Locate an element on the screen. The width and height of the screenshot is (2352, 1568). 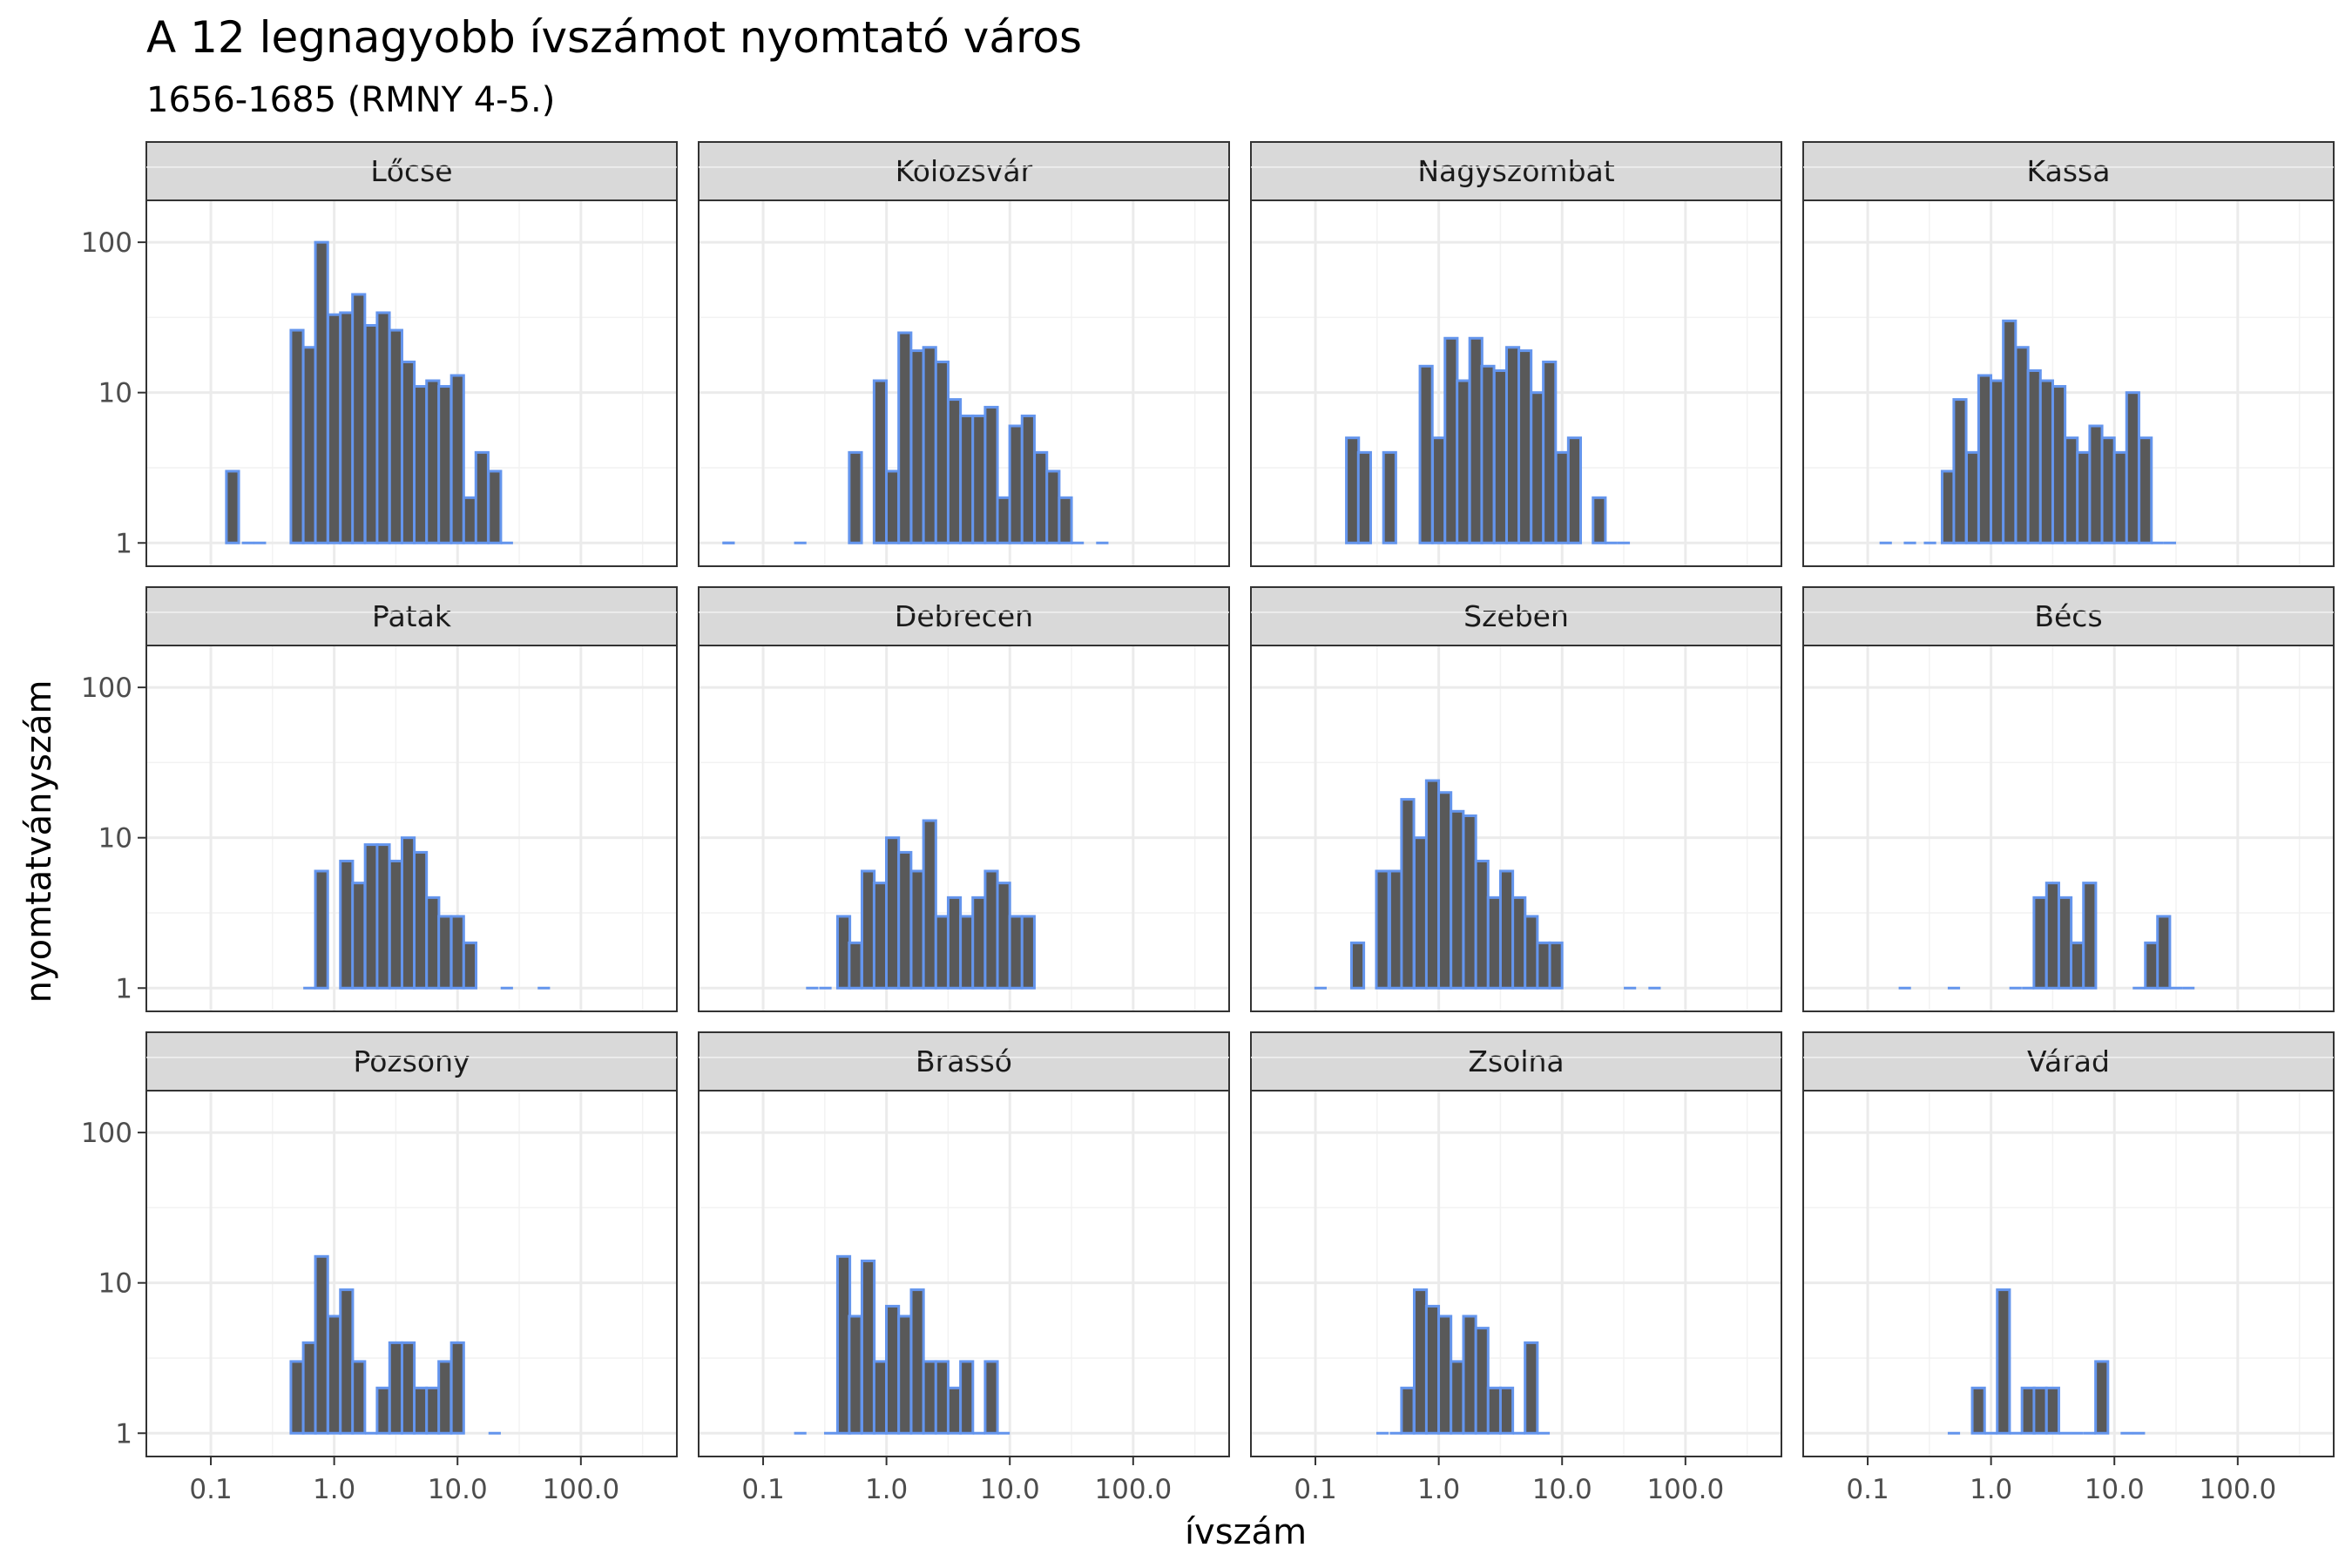
facet-panel-1: Lőcse 1 10 100 is located at coordinates (379, 354).